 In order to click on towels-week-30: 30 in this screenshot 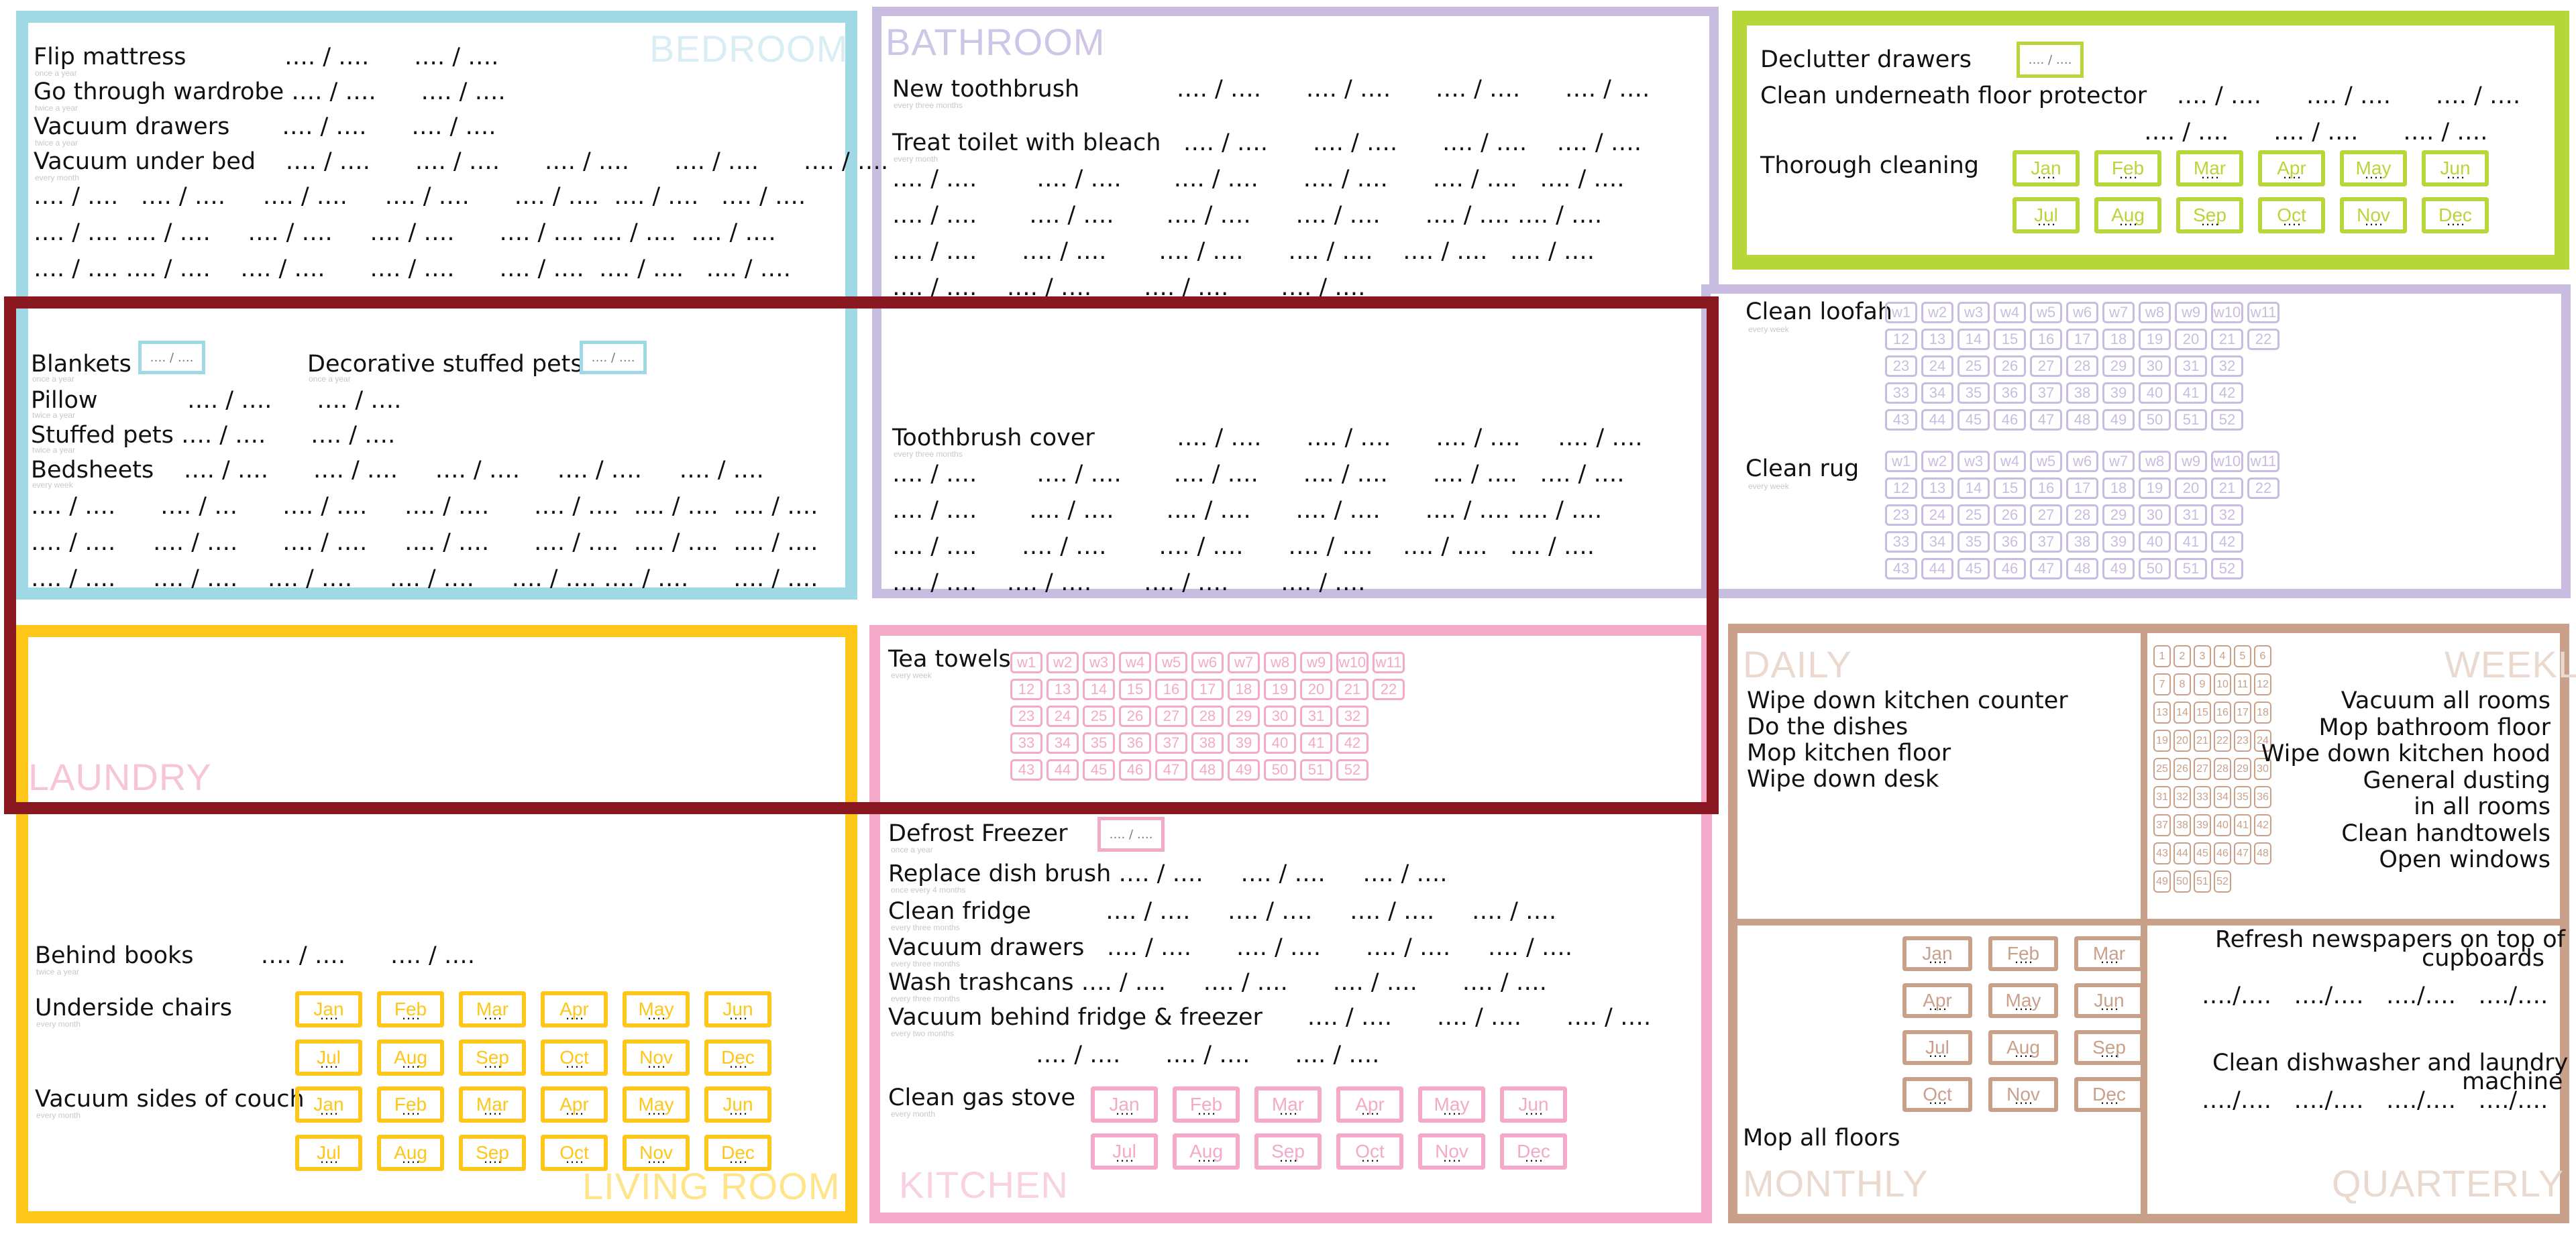, I will do `click(1280, 716)`.